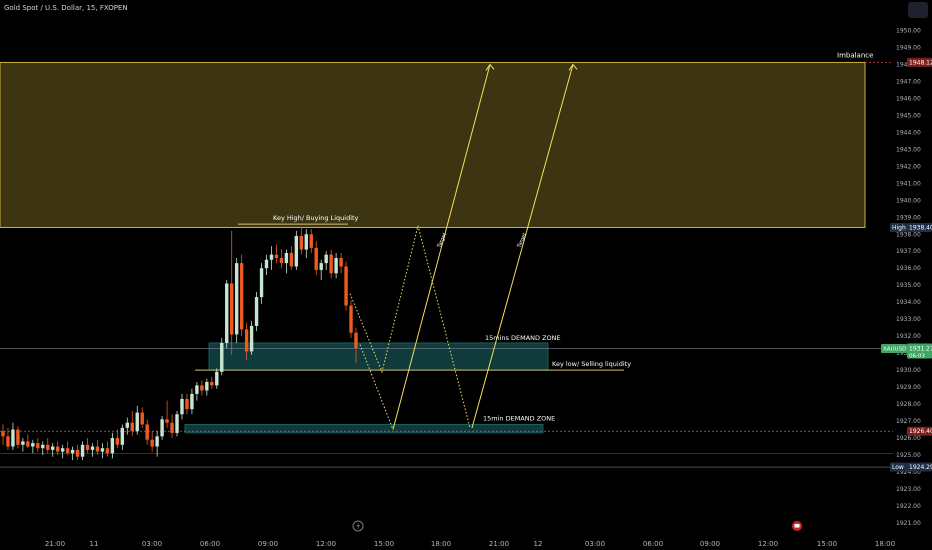 The width and height of the screenshot is (932, 550). Describe the element at coordinates (908, 404) in the screenshot. I see `price-tick-label: 1928.00` at that location.